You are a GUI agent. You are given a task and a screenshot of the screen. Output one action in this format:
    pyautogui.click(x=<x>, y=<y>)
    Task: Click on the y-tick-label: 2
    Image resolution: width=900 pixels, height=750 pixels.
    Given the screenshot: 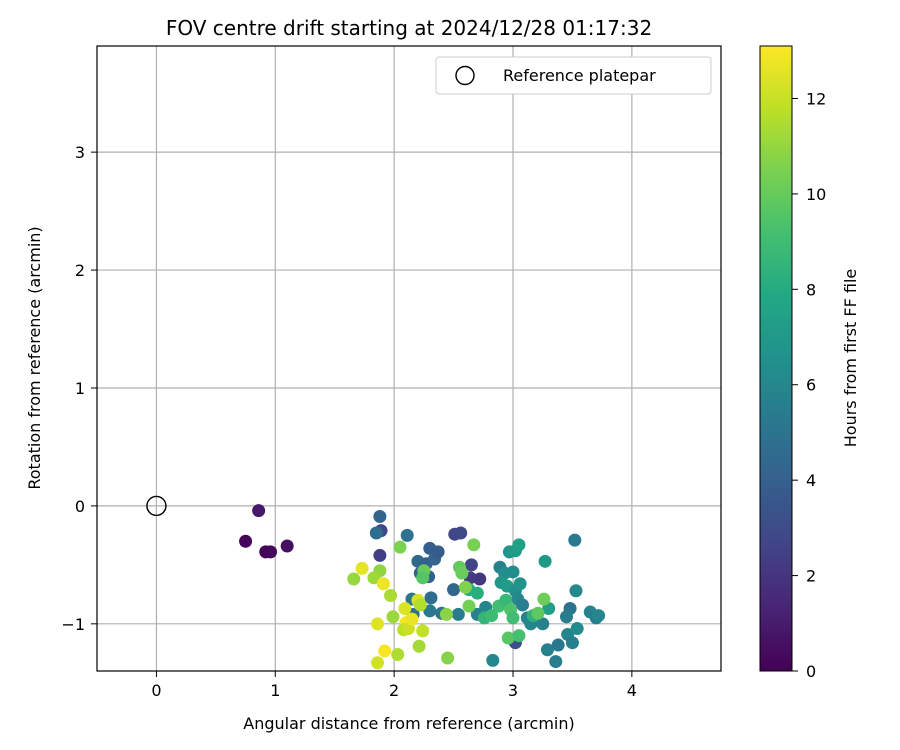 What is the action you would take?
    pyautogui.click(x=80, y=270)
    